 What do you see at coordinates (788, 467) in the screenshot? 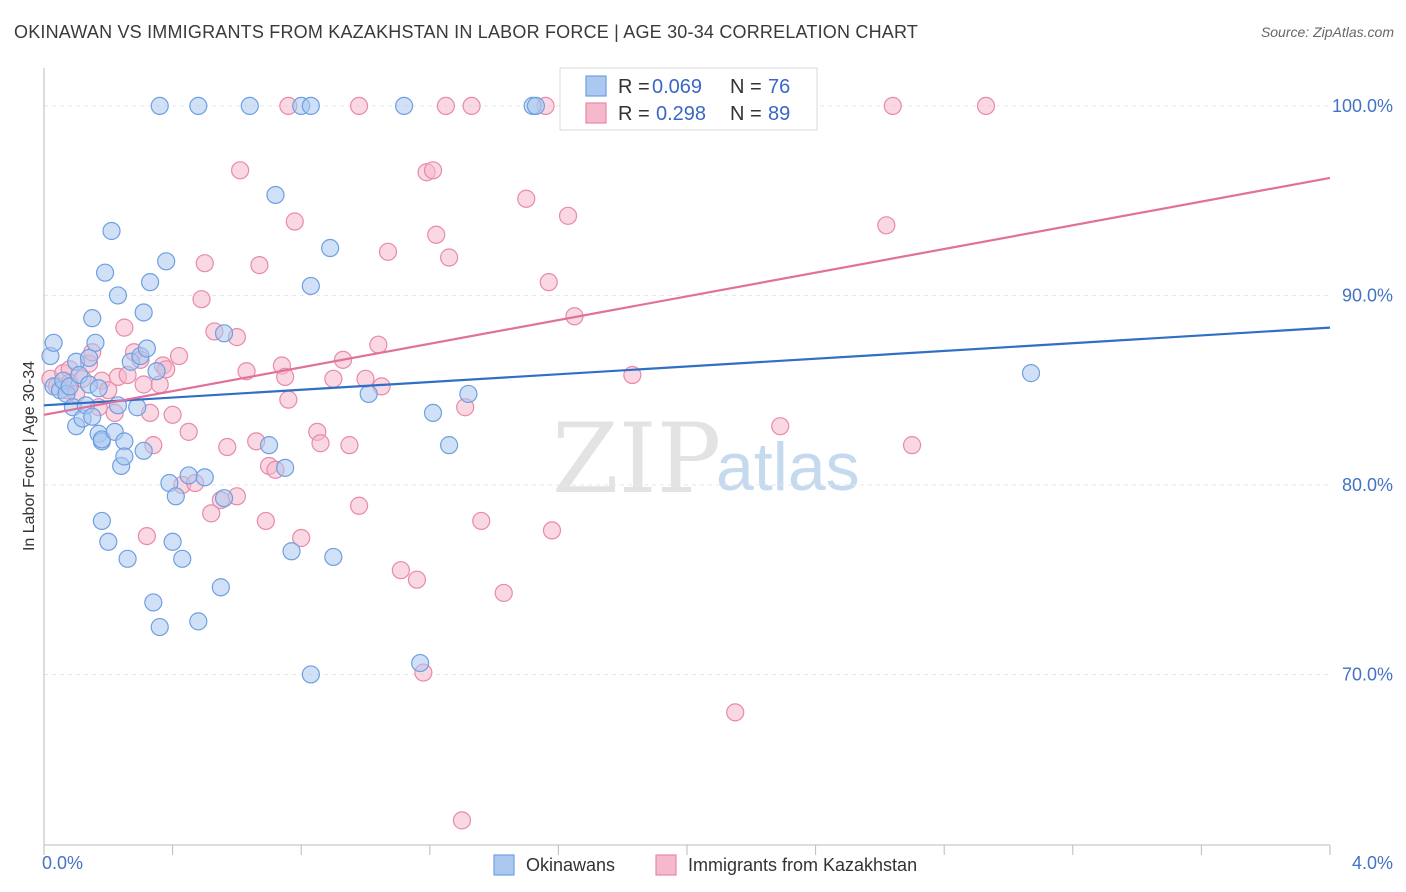
I see `watermark-atlas: atlas` at bounding box center [788, 467].